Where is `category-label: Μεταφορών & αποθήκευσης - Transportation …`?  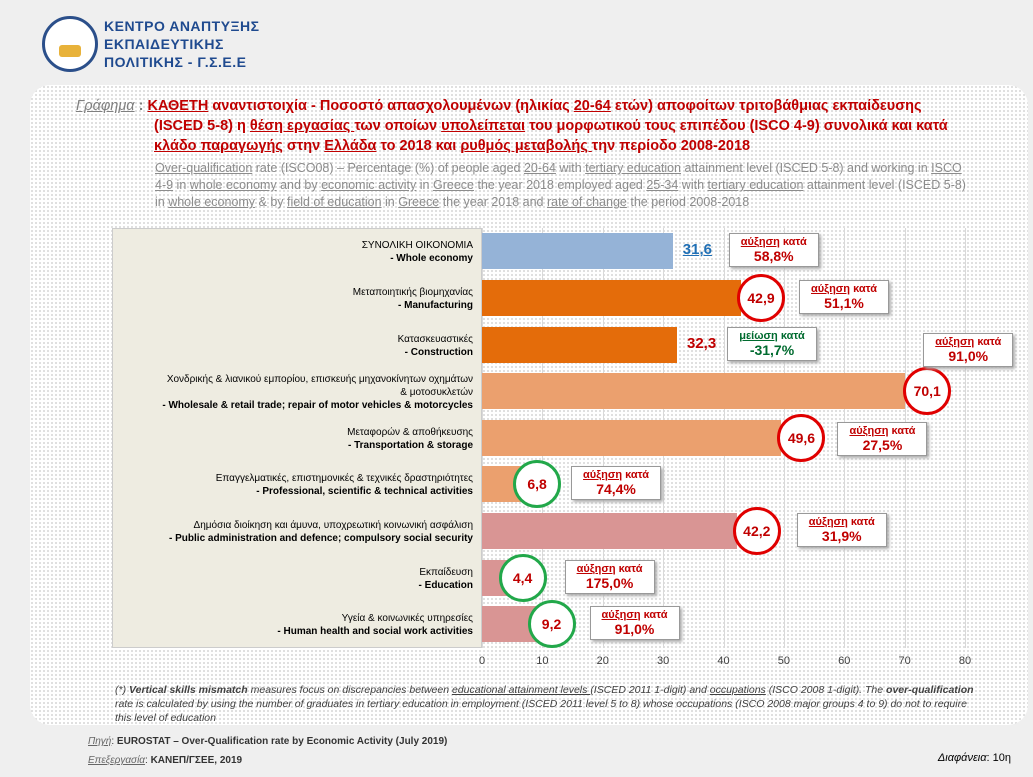 category-label: Μεταφορών & αποθήκευσης - Transportation … is located at coordinates (293, 439).